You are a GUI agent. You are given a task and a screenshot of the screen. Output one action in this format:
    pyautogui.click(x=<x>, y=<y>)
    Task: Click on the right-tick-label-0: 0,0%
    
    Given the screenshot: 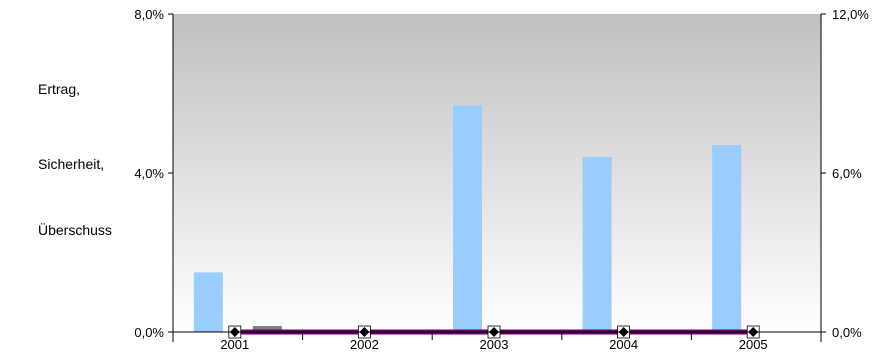 What is the action you would take?
    pyautogui.click(x=847, y=332)
    